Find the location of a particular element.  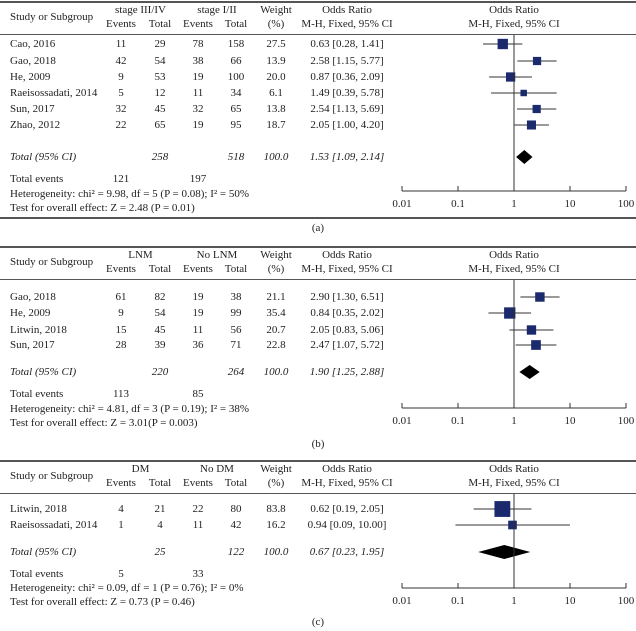

total-or: 1.90 [1.25, 2.88] is located at coordinates (347, 372).